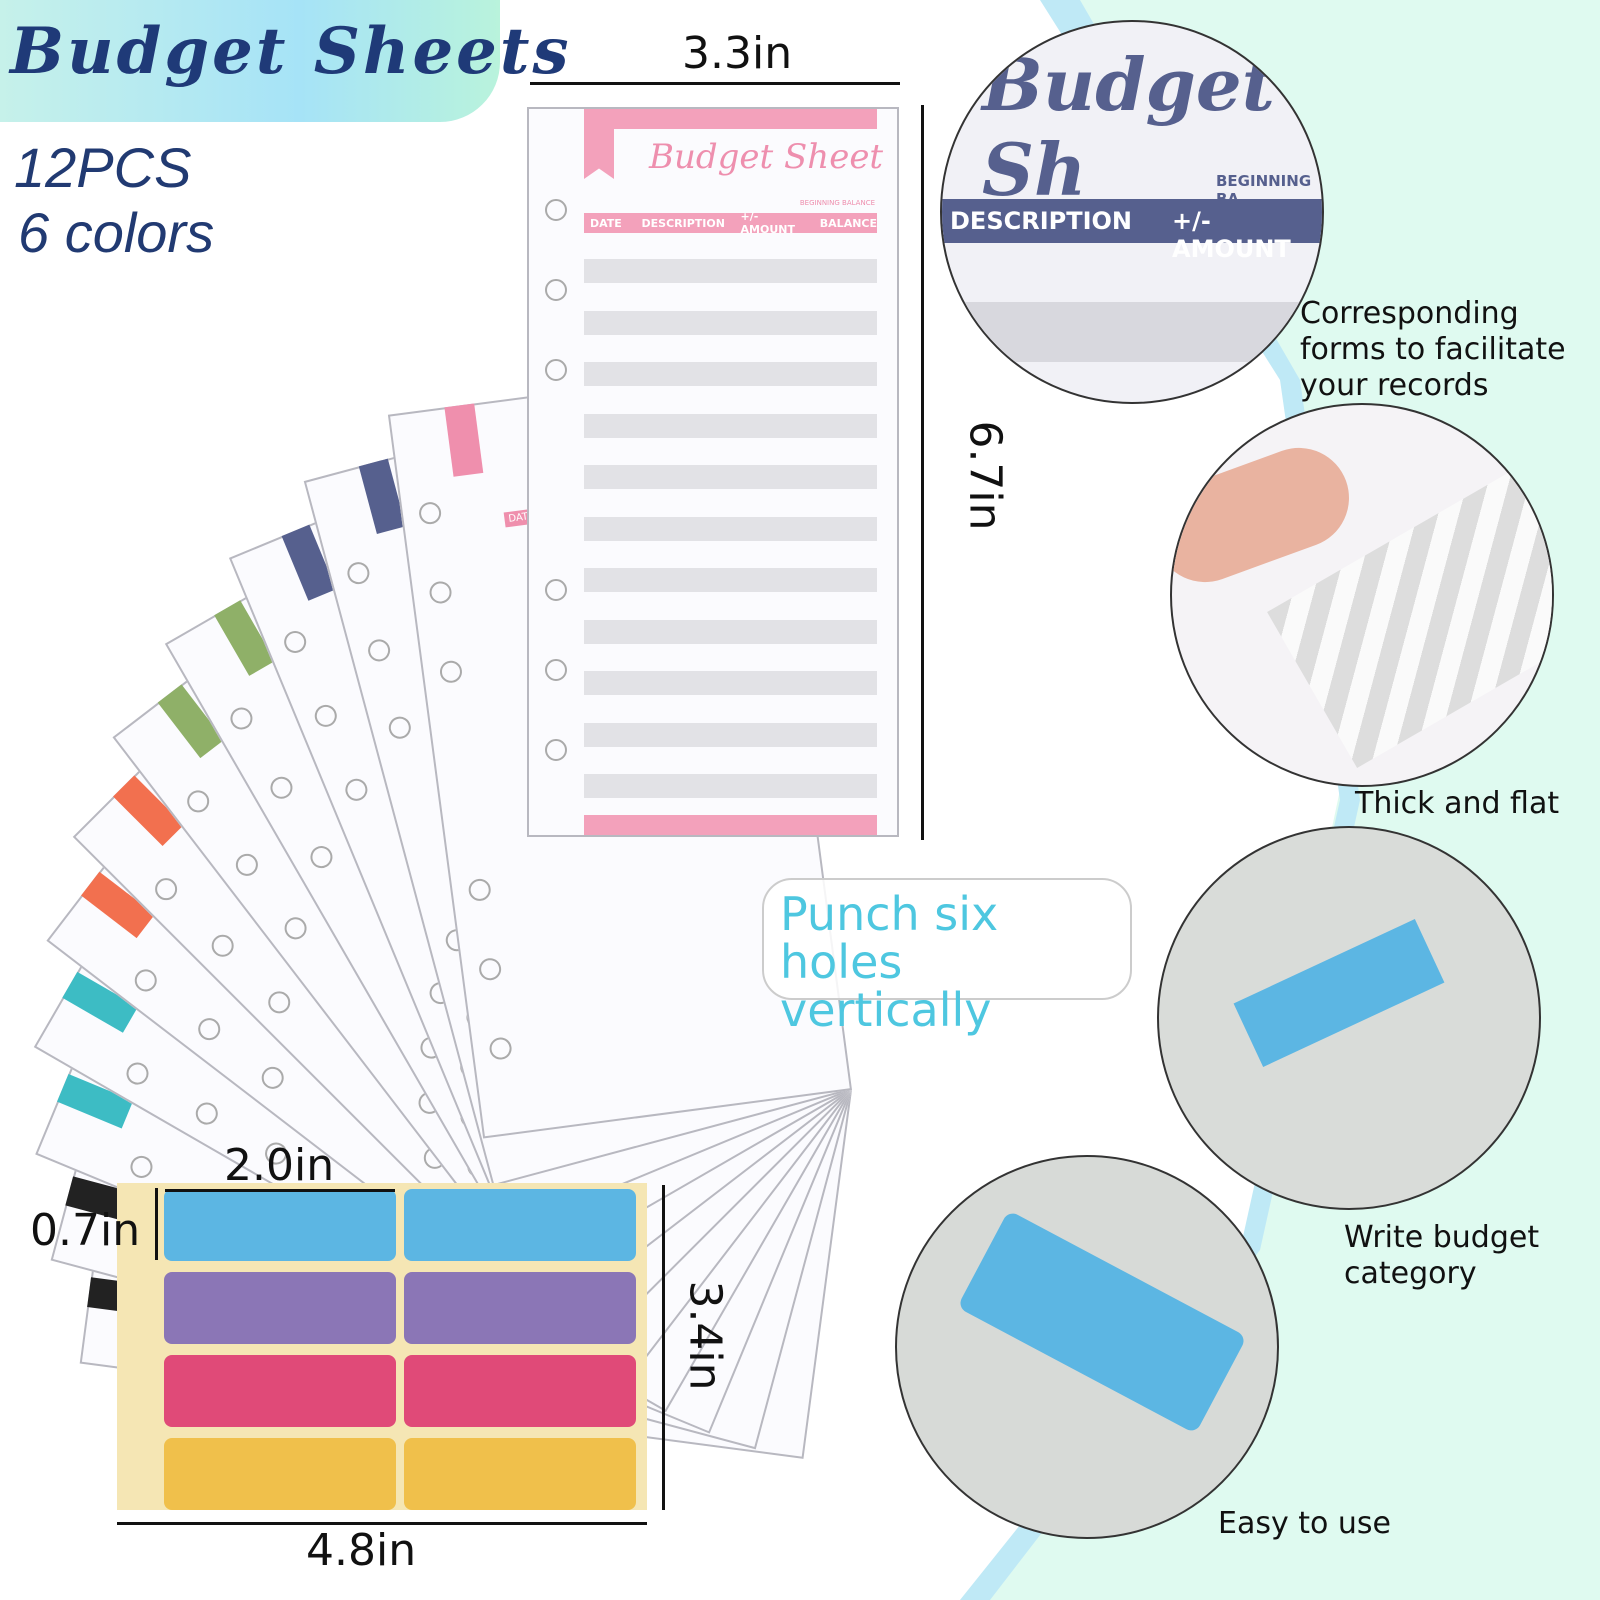 The width and height of the screenshot is (1600, 1600). I want to click on label-height-arrow, so click(156, 1224).